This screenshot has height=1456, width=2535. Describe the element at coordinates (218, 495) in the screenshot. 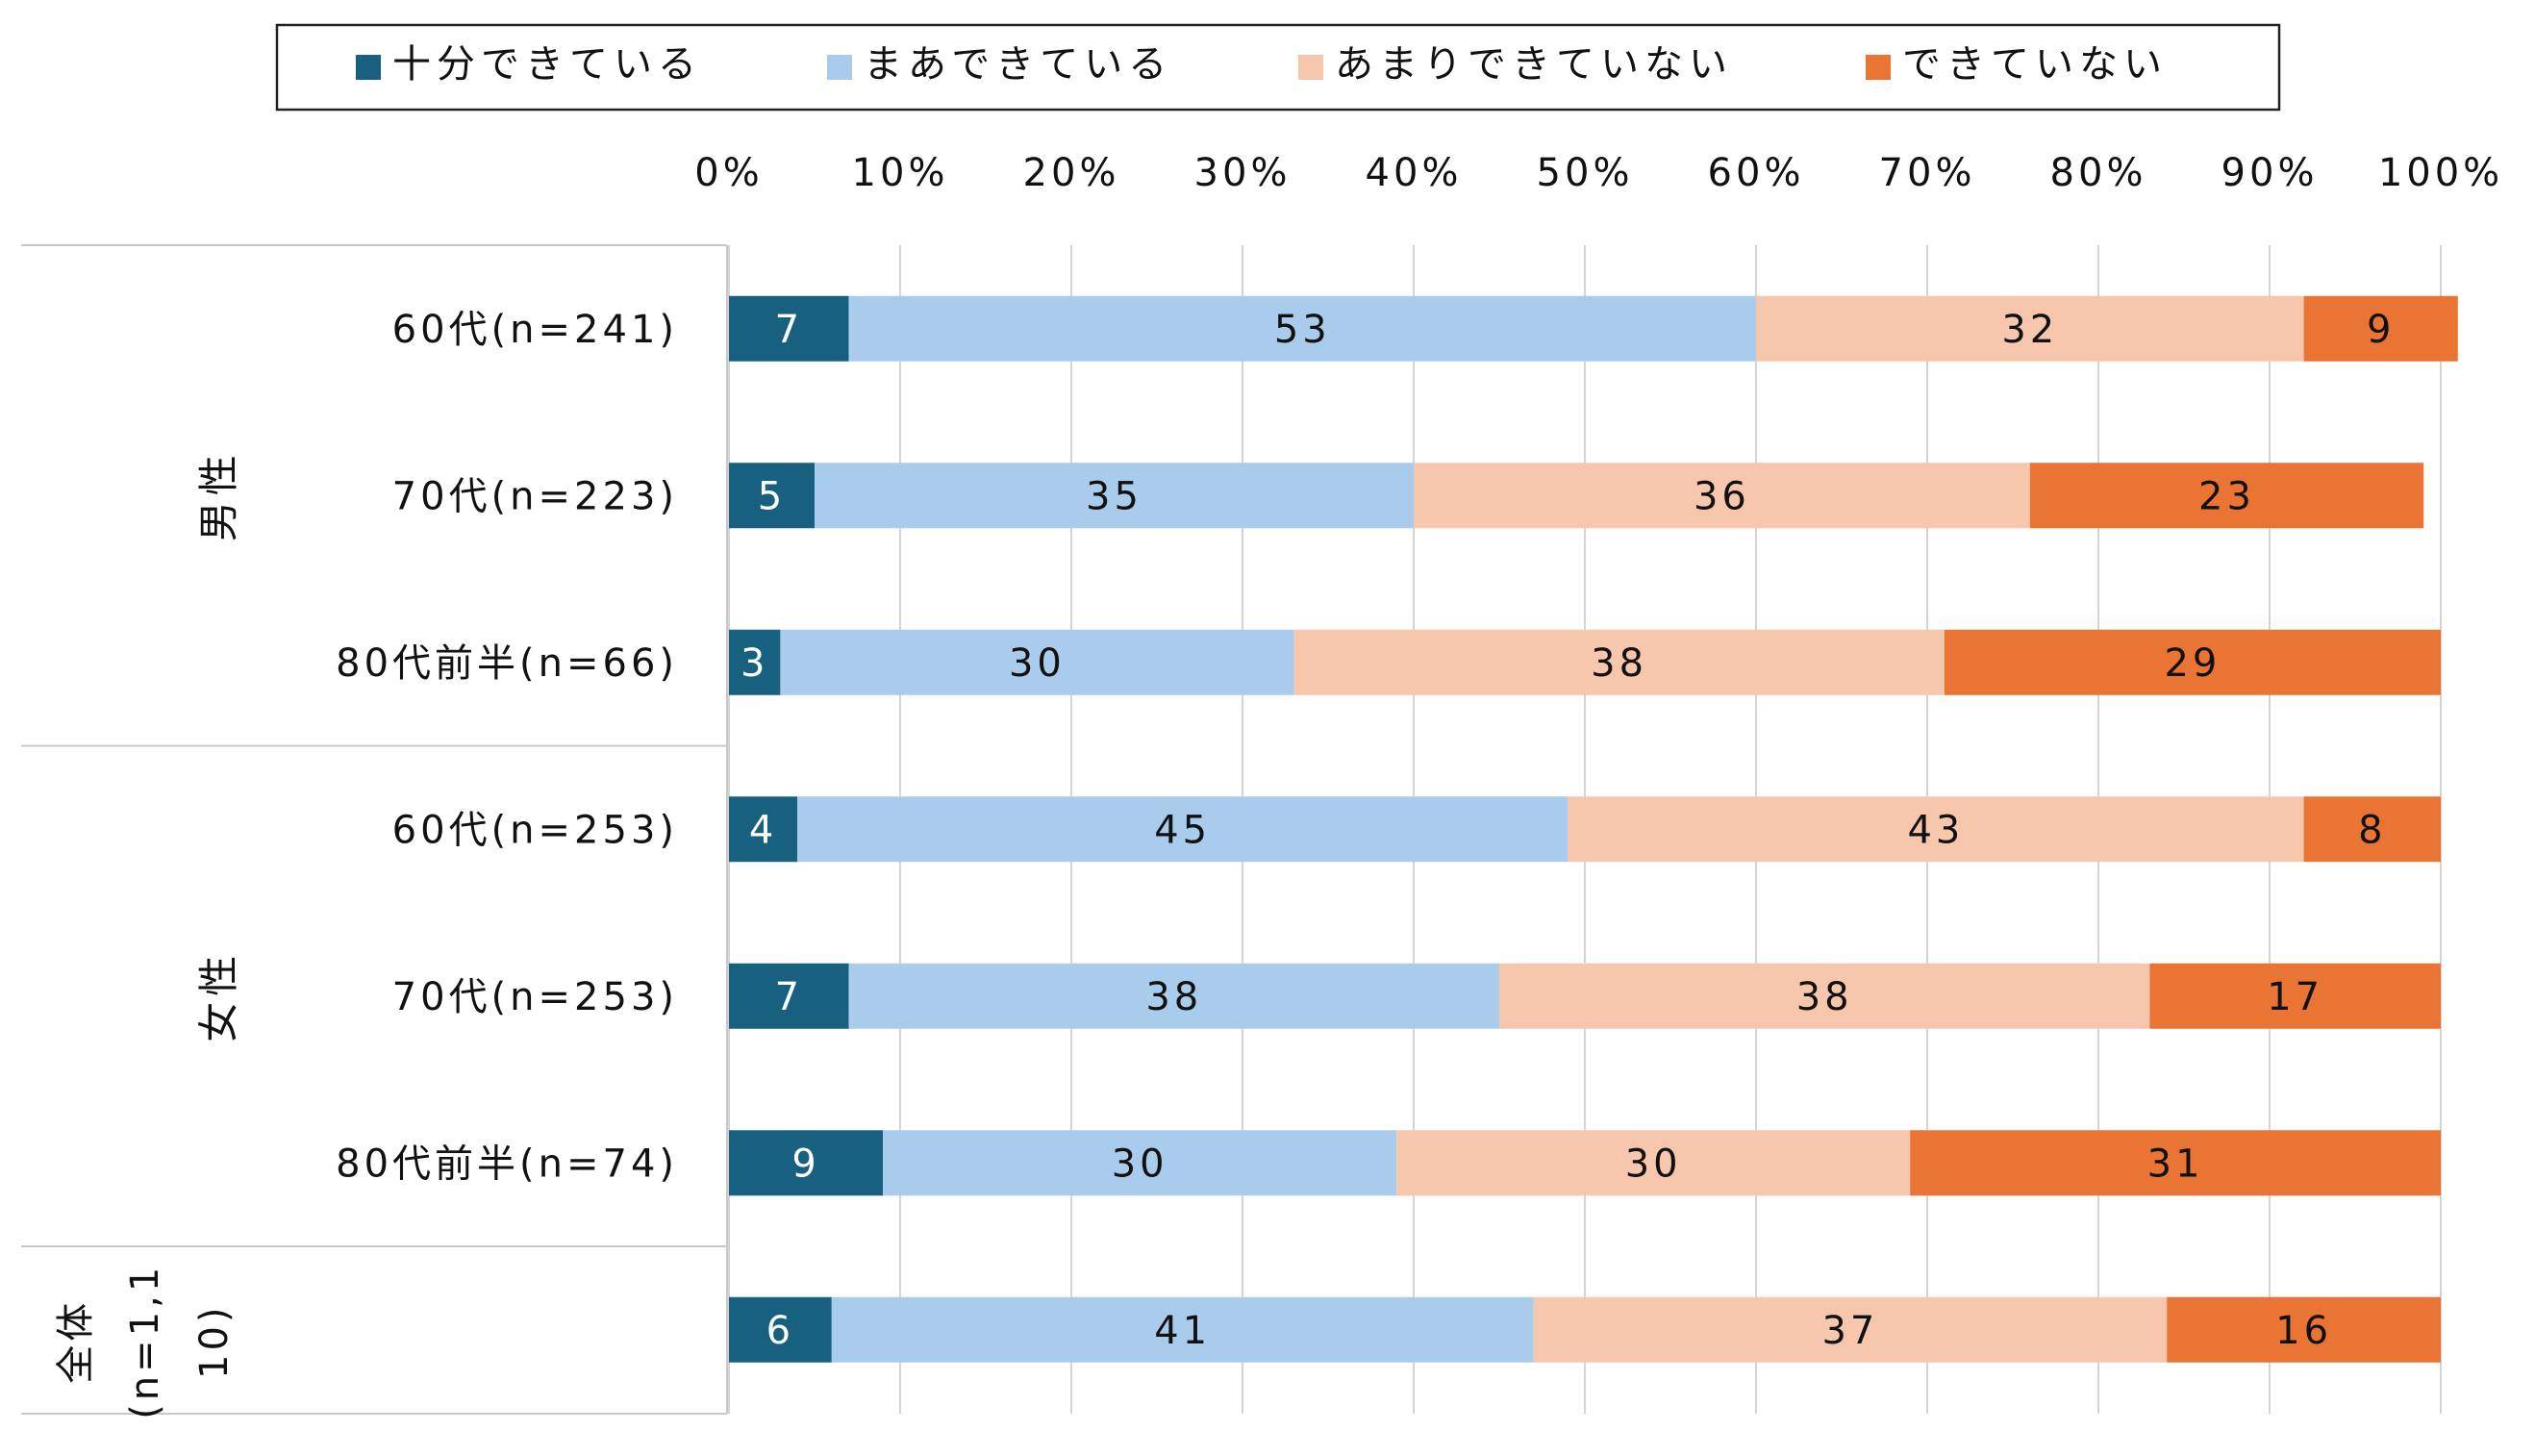

I see `group-label: 男性` at that location.